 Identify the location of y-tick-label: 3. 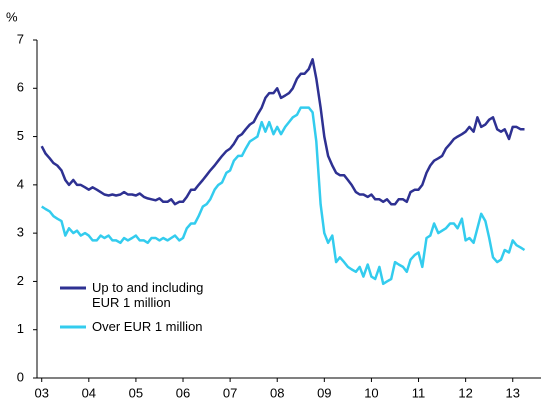
(20, 232).